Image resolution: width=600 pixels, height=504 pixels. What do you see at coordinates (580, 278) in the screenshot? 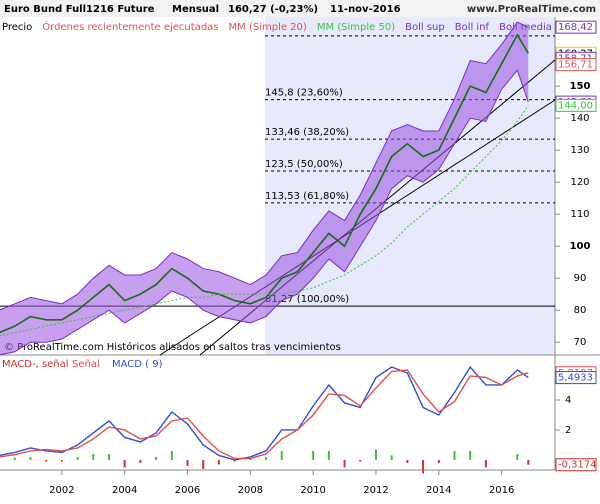
I see `y-tick-label: 90` at bounding box center [580, 278].